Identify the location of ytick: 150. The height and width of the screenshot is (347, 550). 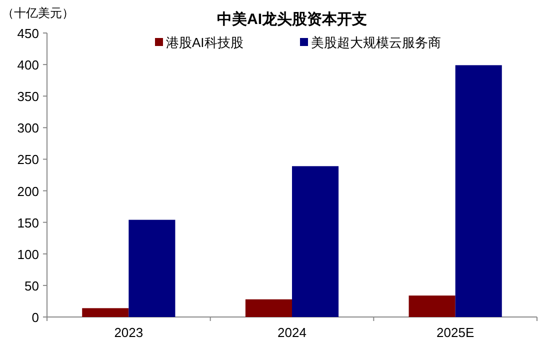
(28, 222).